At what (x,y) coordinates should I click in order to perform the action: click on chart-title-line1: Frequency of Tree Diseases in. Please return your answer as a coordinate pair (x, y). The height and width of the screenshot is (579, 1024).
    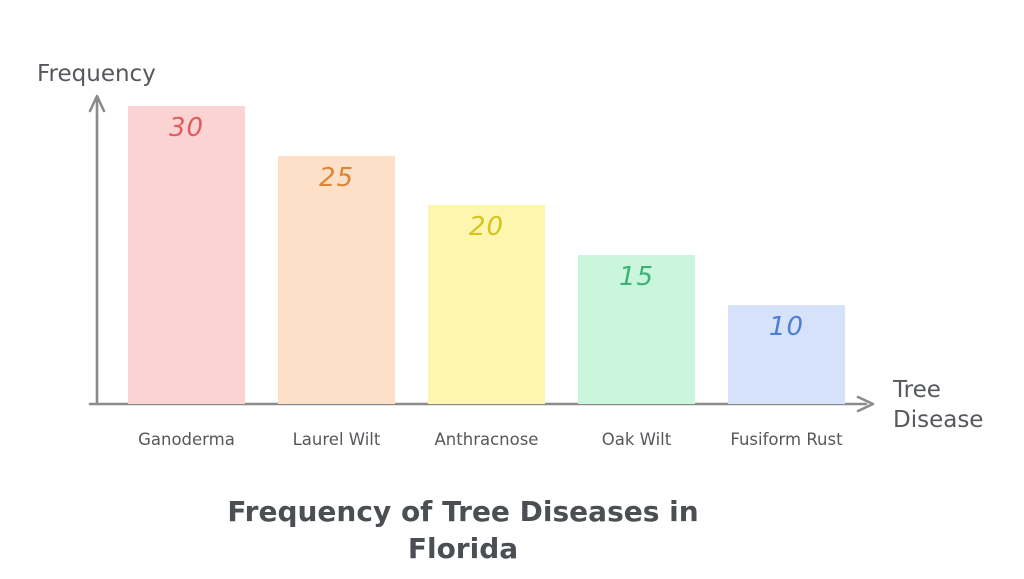
    Looking at the image, I should click on (463, 511).